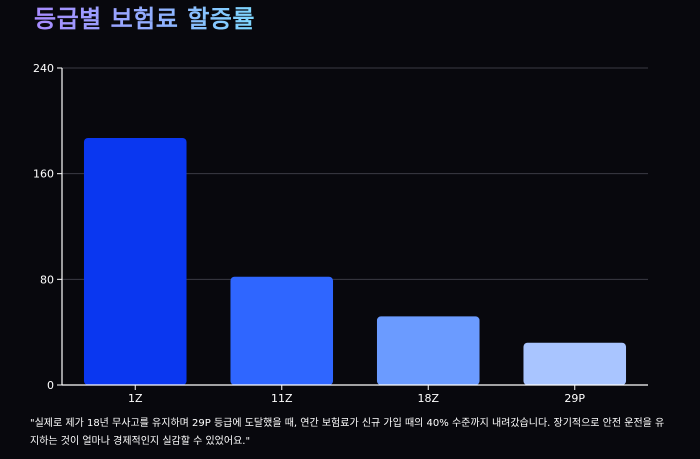 The image size is (700, 459). Describe the element at coordinates (135, 261) in the screenshot. I see `bar-1z` at that location.